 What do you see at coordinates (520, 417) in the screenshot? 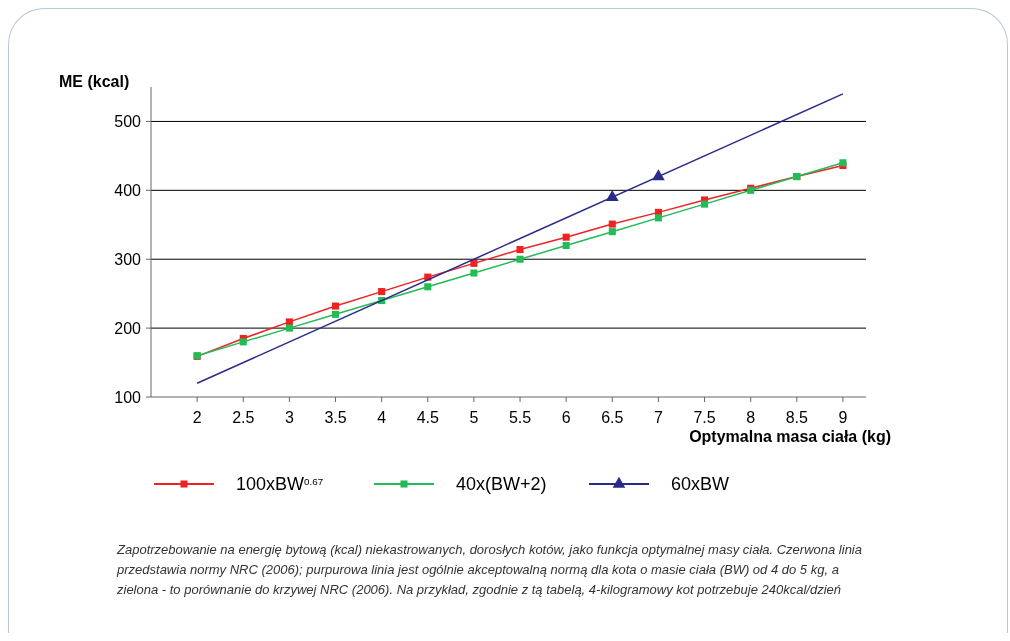
I see `x-tick-label: 5.5` at bounding box center [520, 417].